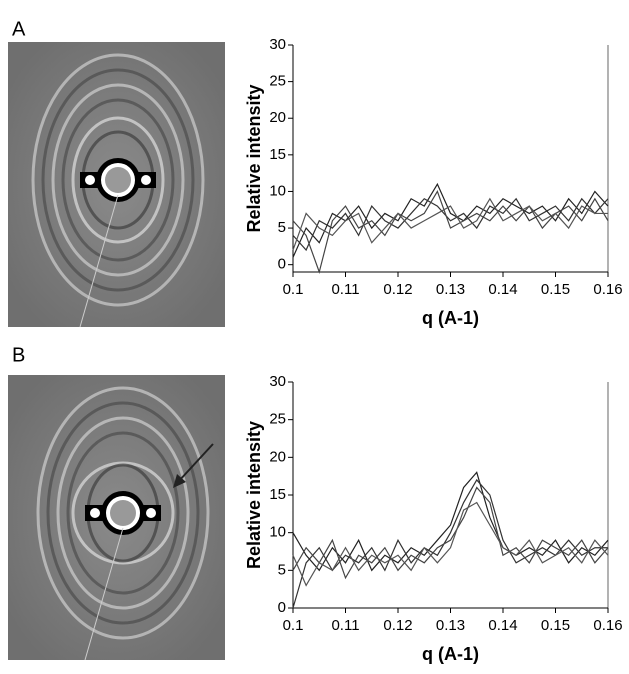 The height and width of the screenshot is (674, 629). Describe the element at coordinates (19, 29) in the screenshot. I see `panel-label: A` at that location.